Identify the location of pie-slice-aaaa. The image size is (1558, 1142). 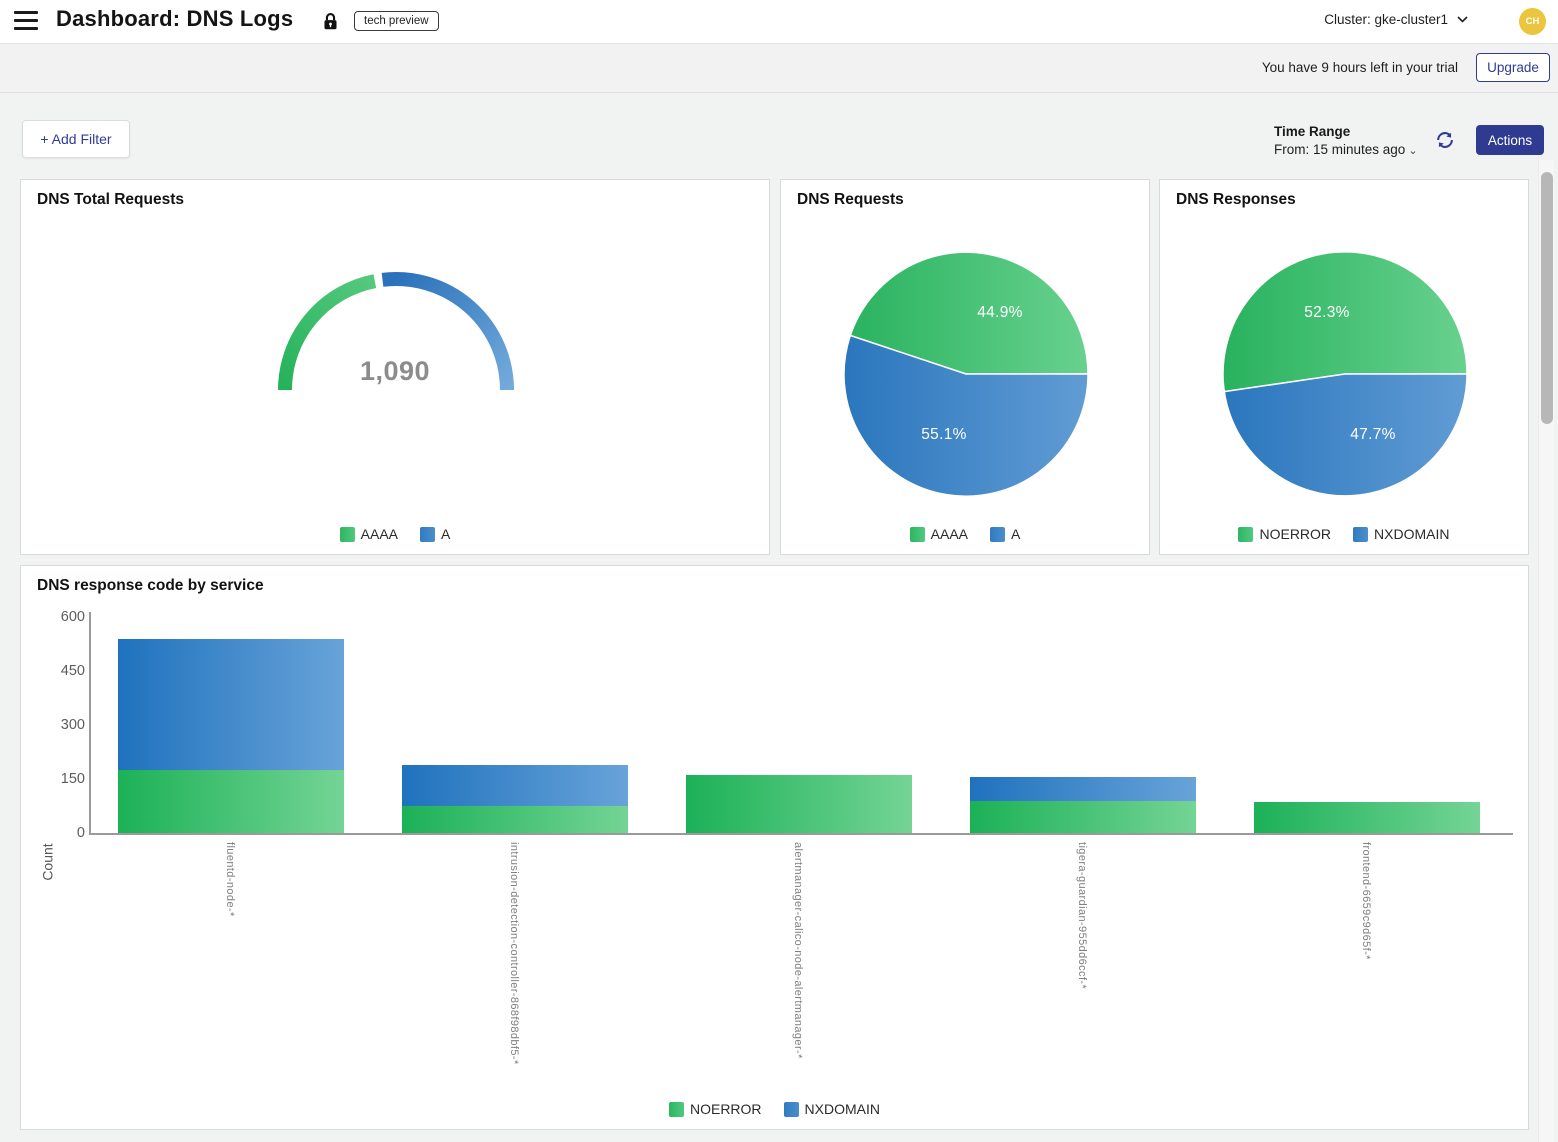
(969, 313).